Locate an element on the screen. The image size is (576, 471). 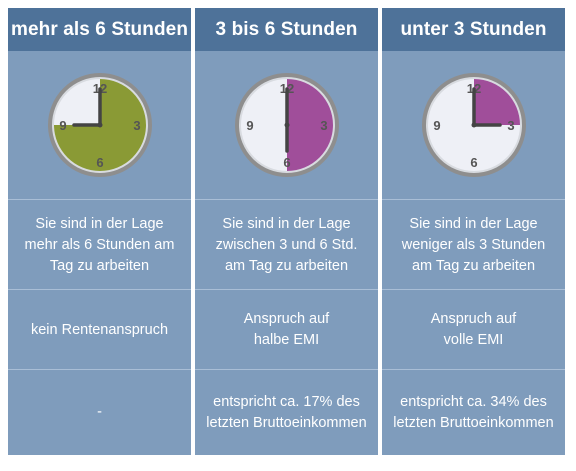
column-header: 3 bis 6 Stunden is located at coordinates (286, 29).